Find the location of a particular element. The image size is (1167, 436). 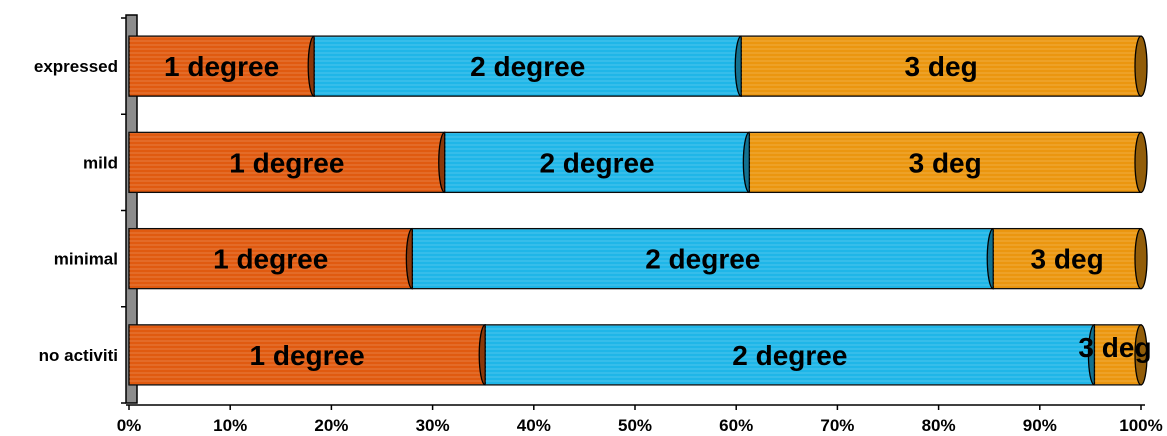

x-tick-label: 20% is located at coordinates (331, 425).